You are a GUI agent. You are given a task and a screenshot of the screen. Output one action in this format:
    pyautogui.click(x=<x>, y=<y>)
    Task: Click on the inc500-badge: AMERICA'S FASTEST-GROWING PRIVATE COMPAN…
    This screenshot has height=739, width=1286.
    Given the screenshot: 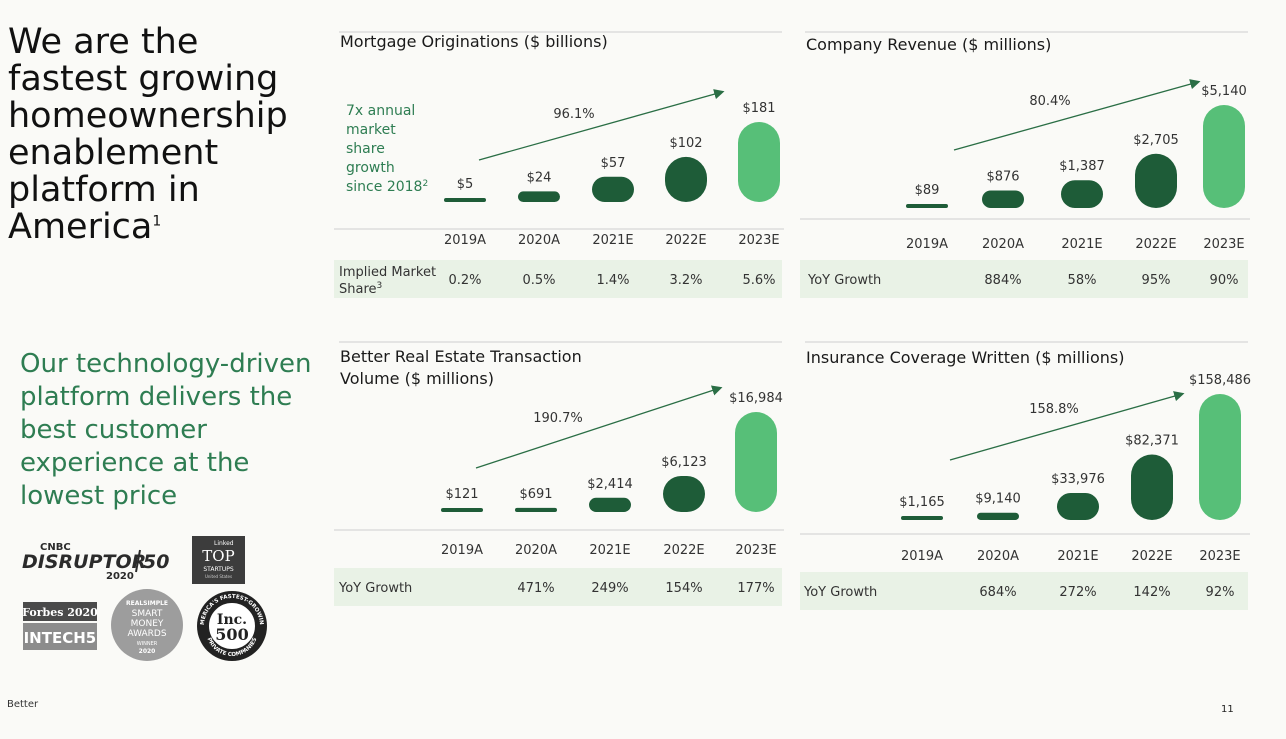 What is the action you would take?
    pyautogui.click(x=230, y=625)
    